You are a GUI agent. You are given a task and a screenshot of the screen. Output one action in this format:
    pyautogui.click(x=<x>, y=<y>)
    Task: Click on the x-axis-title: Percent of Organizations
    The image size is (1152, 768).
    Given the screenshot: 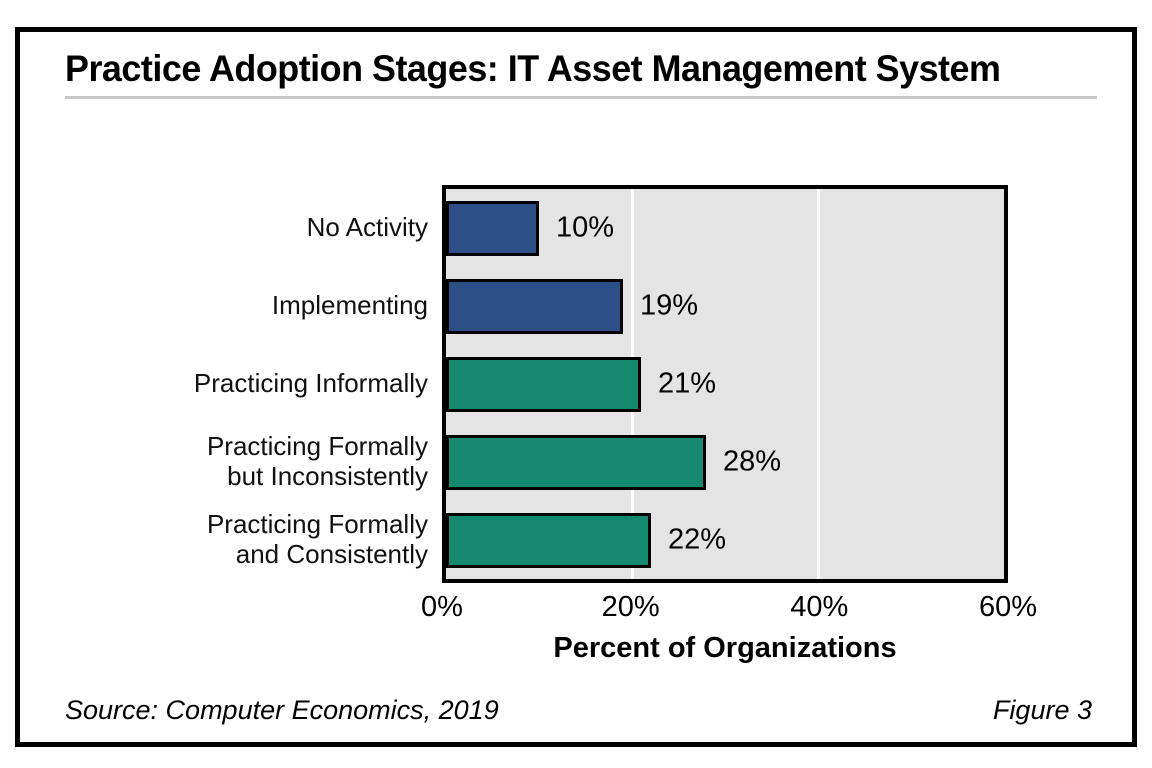 What is the action you would take?
    pyautogui.click(x=725, y=648)
    